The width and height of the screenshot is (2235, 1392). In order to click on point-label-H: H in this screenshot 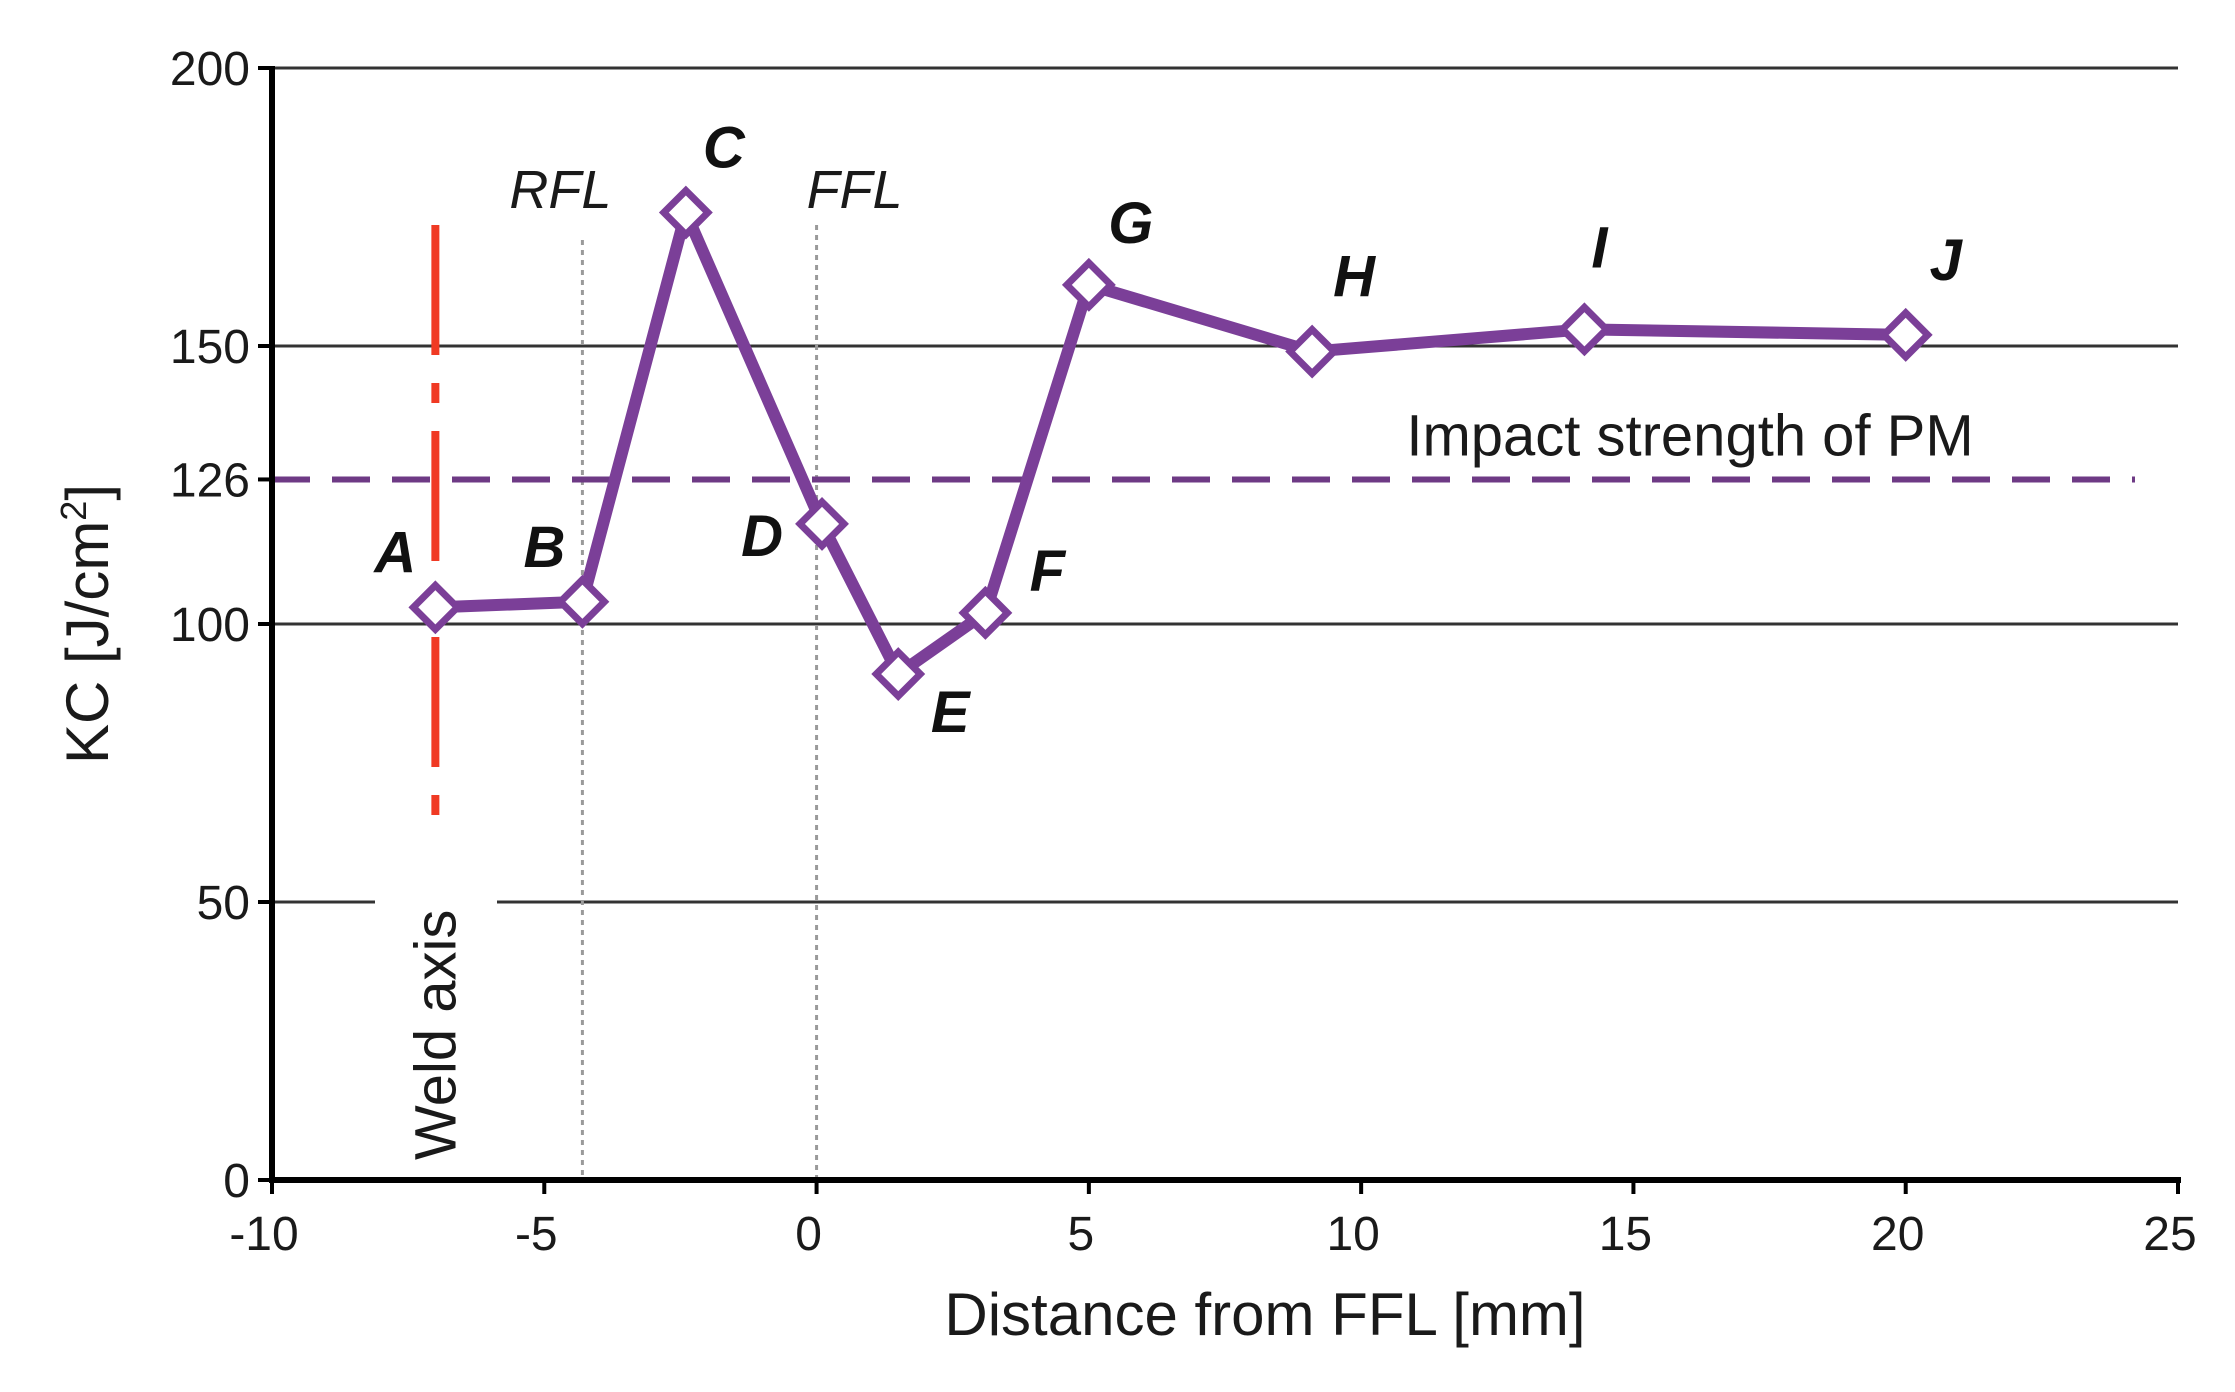, I will do `click(1354, 277)`.